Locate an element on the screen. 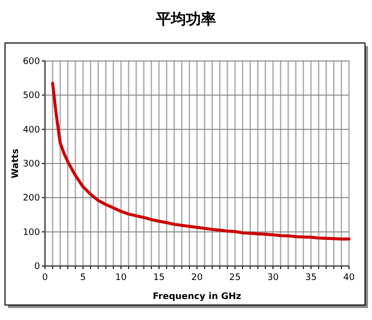 This screenshot has width=372, height=320. y-tick-label: 500 is located at coordinates (31, 96).